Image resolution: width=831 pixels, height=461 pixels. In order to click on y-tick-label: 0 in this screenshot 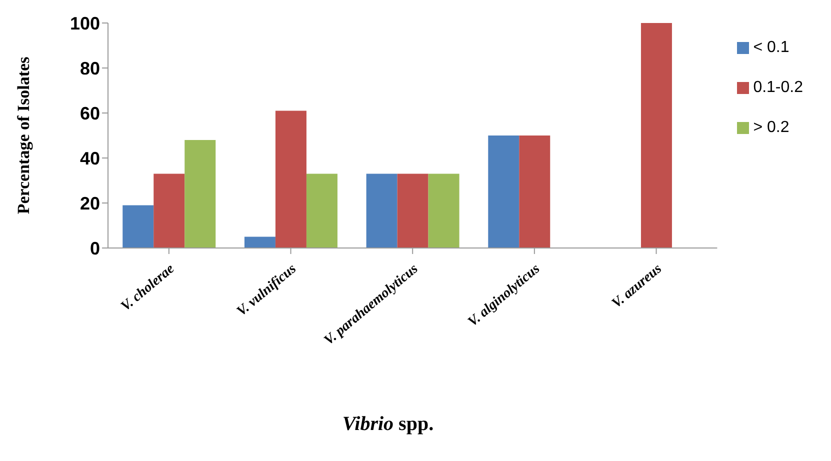, I will do `click(95, 248)`.